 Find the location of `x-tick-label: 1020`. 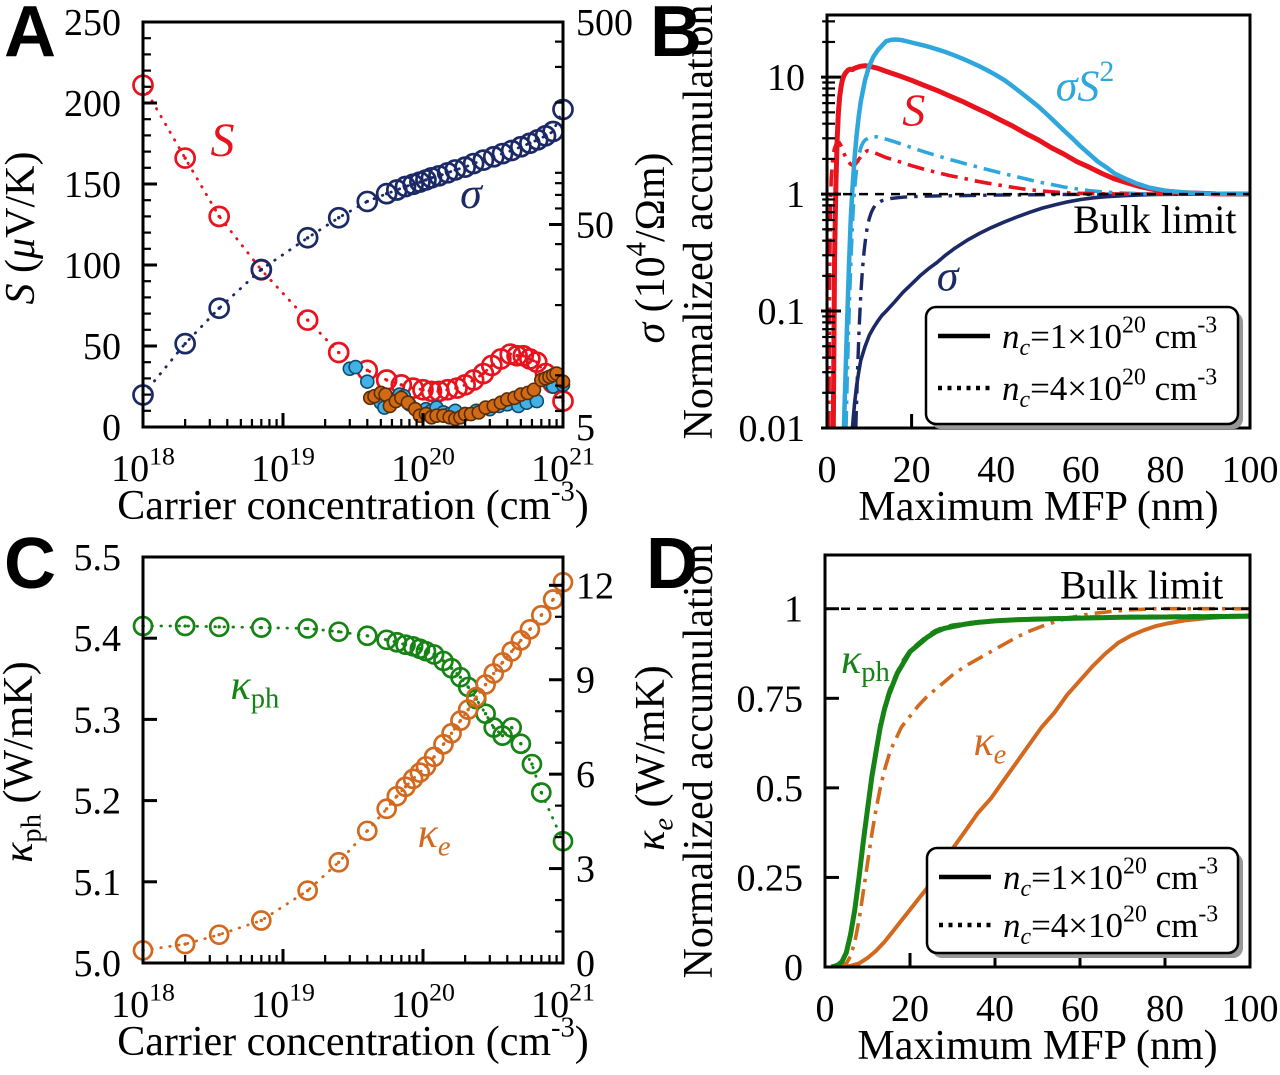

x-tick-label: 1020 is located at coordinates (423, 1001).